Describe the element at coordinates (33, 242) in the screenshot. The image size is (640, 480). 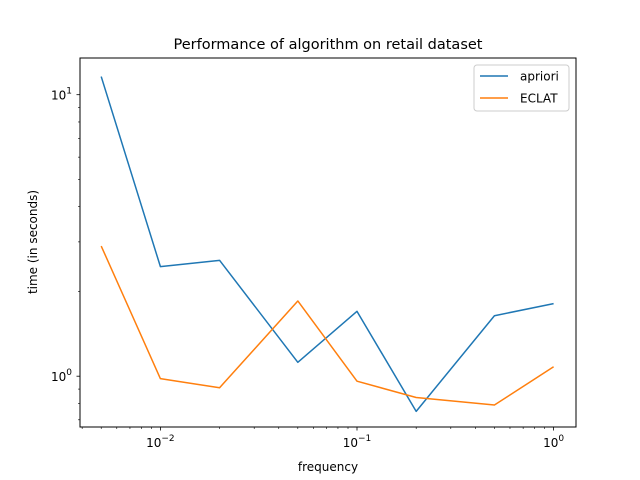
I see `y-axis-label: time (in seconds)` at that location.